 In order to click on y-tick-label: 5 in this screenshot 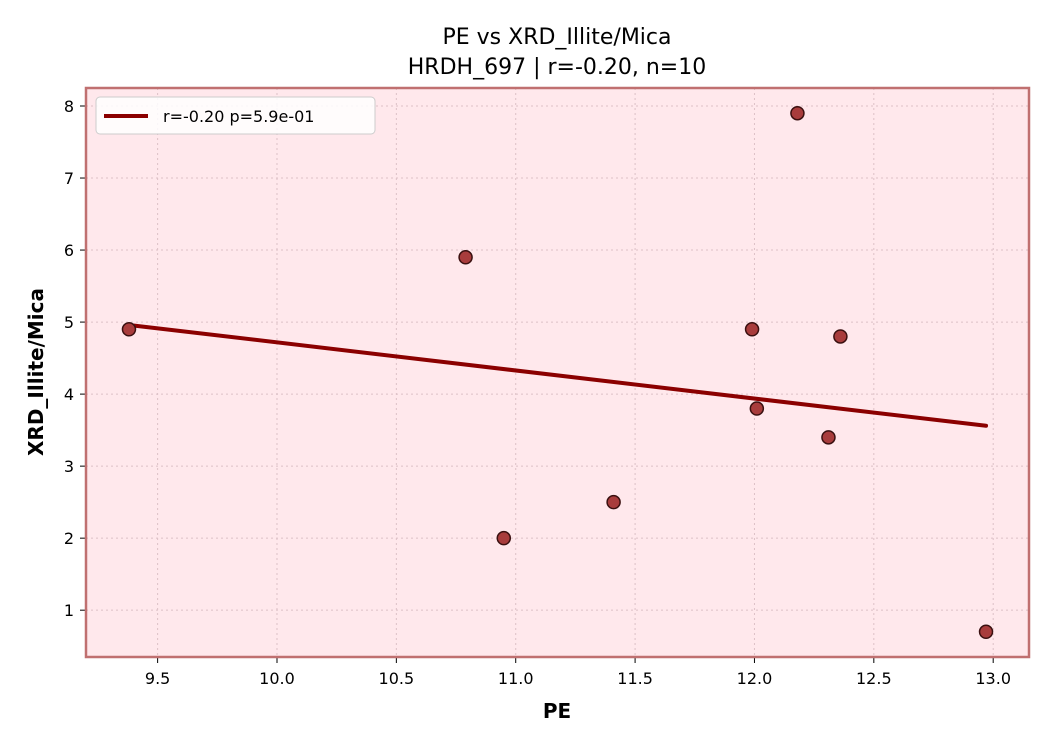, I will do `click(69, 322)`.